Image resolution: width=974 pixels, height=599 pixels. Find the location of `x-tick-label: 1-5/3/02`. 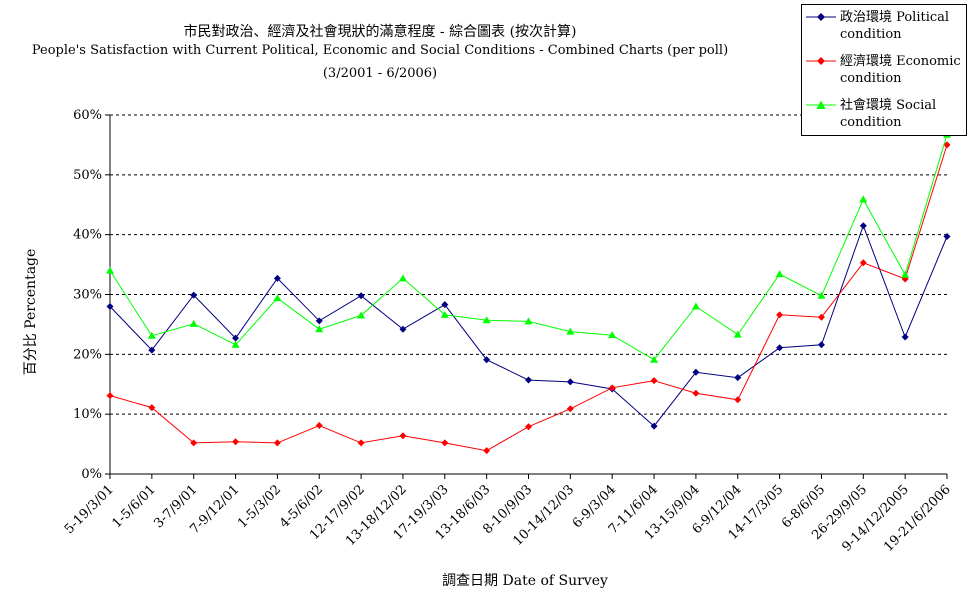

x-tick-label: 1-5/3/02 is located at coordinates (259, 506).